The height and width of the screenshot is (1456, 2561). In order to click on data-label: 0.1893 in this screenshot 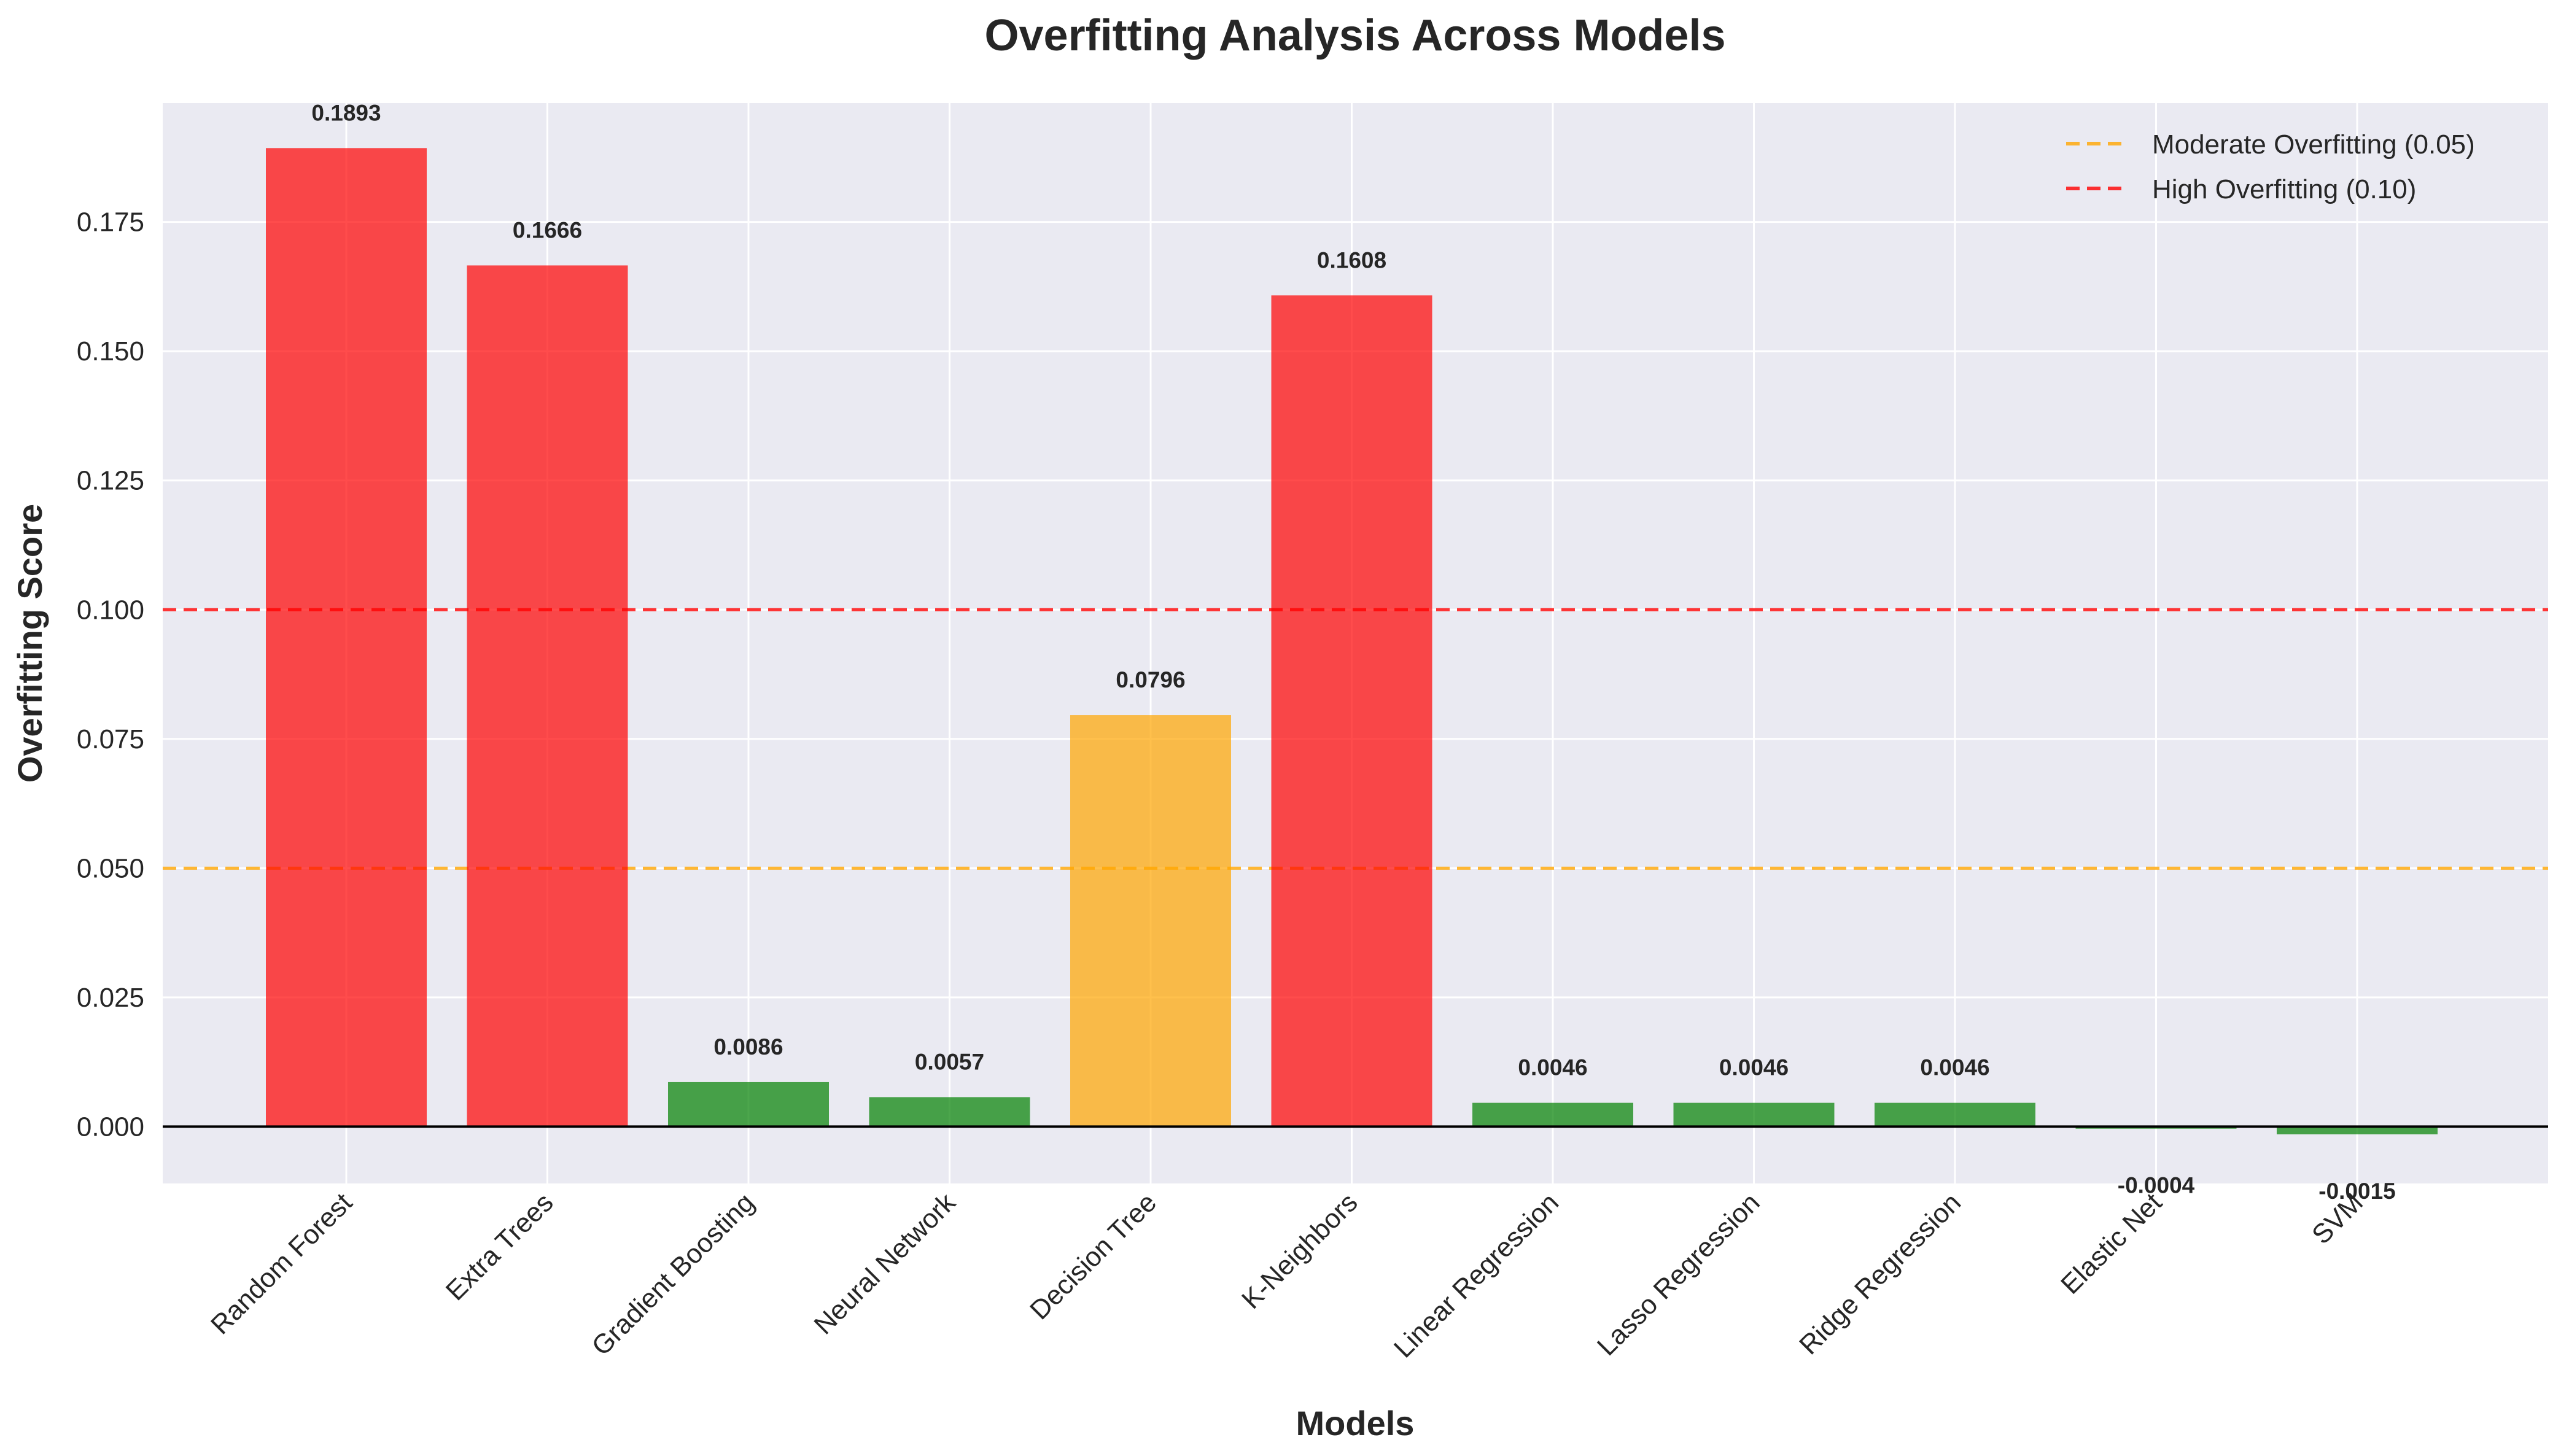, I will do `click(346, 112)`.